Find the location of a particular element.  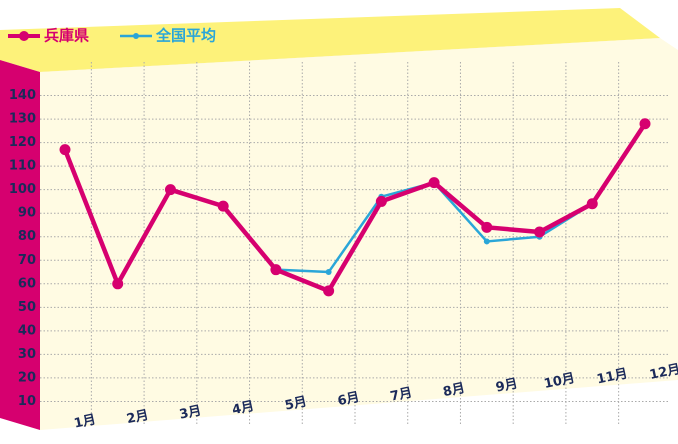

y-axis-band is located at coordinates (20, 245).